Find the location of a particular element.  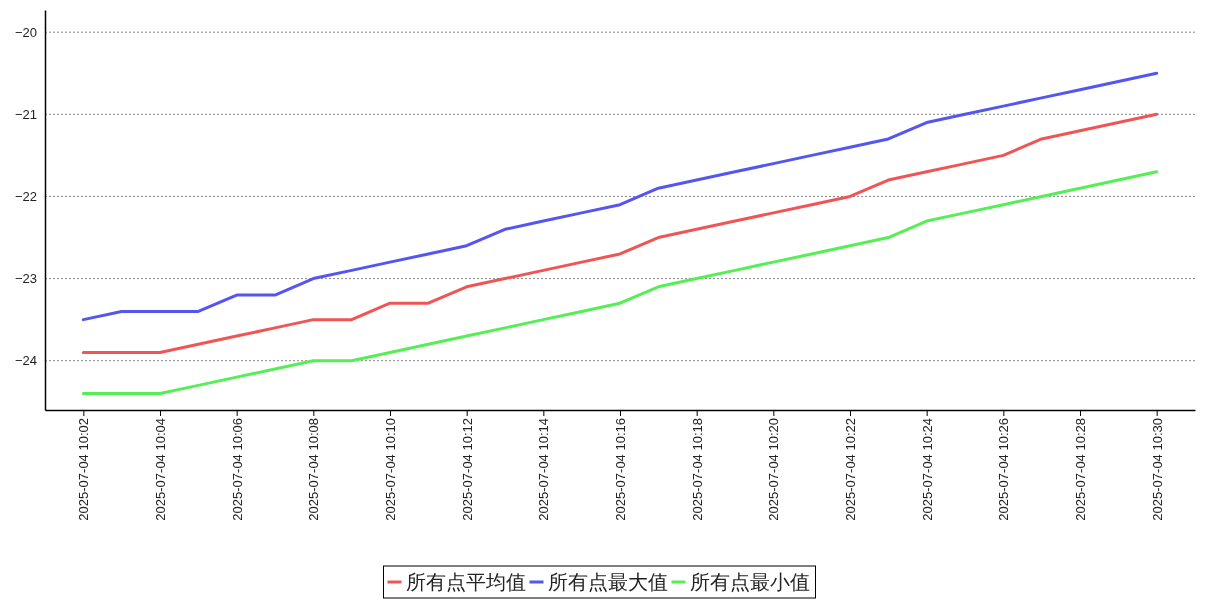

x-tick-label: 2025-07-04 10:24 is located at coordinates (927, 469).